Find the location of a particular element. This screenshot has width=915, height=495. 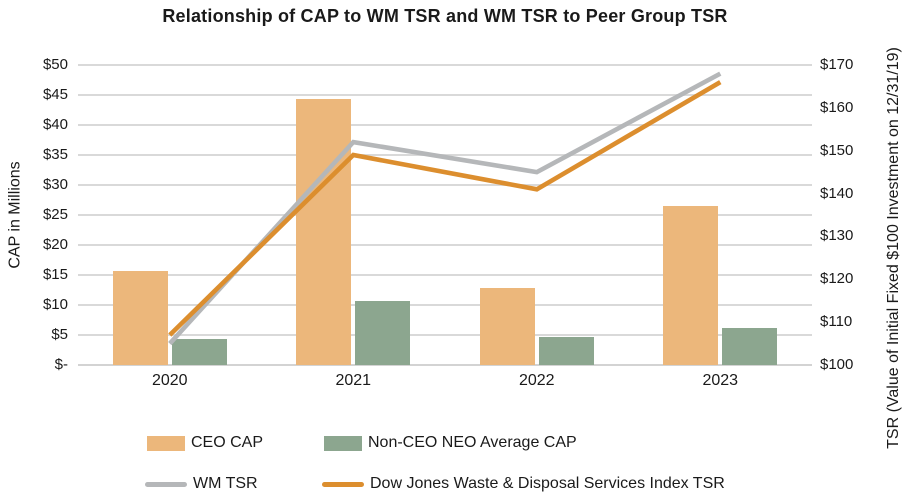

bar-group-2020 is located at coordinates (170, 215).